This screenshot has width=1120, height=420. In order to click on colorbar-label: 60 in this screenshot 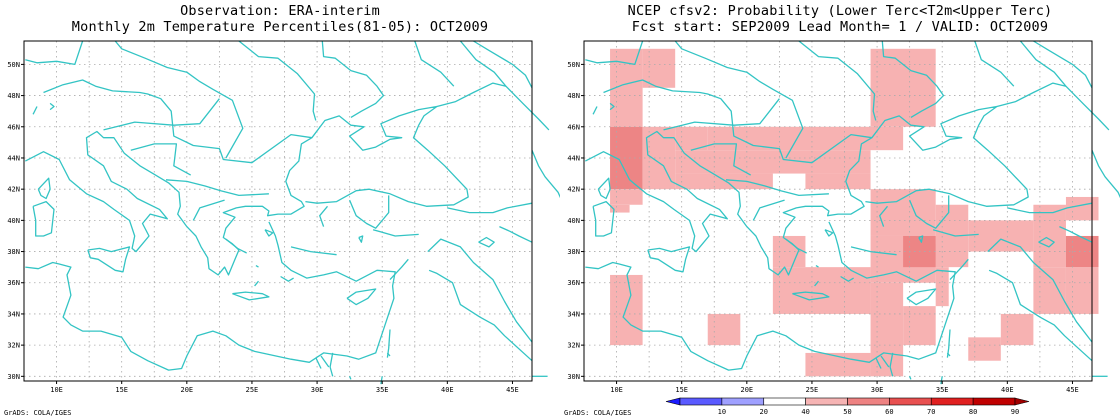, I will do `click(889, 412)`.